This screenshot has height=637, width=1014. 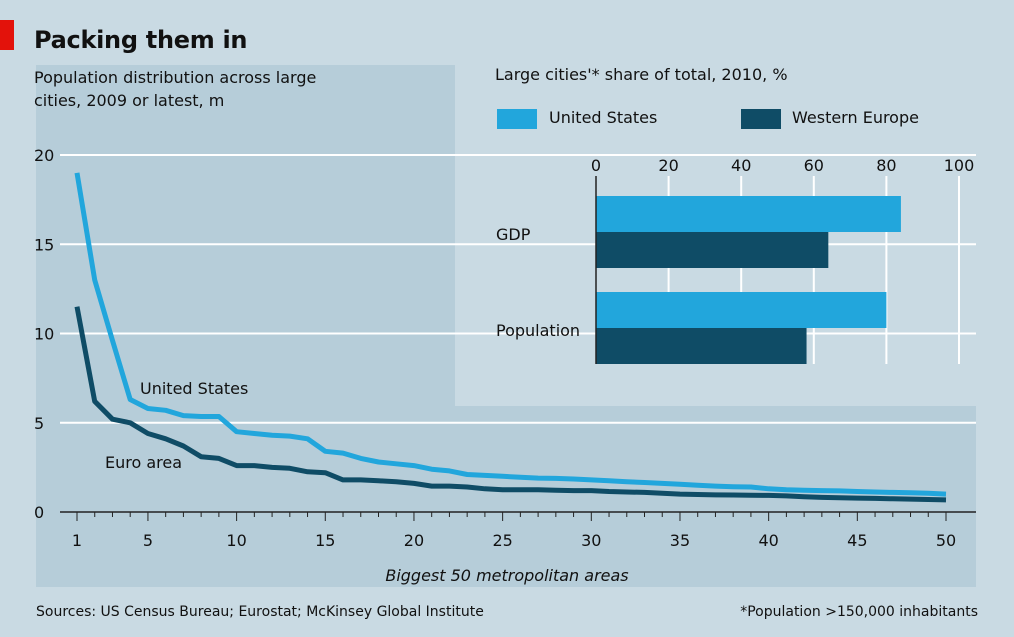 What do you see at coordinates (39, 512) in the screenshot?
I see `y-tick-label: 0` at bounding box center [39, 512].